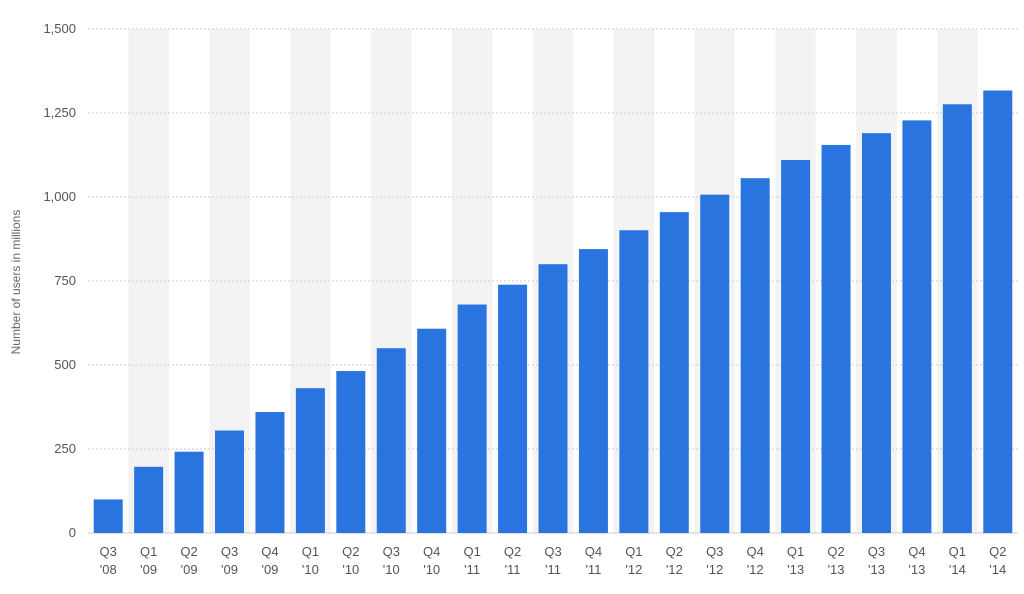  What do you see at coordinates (59, 28) in the screenshot?
I see `y-tick-label: 1,500` at bounding box center [59, 28].